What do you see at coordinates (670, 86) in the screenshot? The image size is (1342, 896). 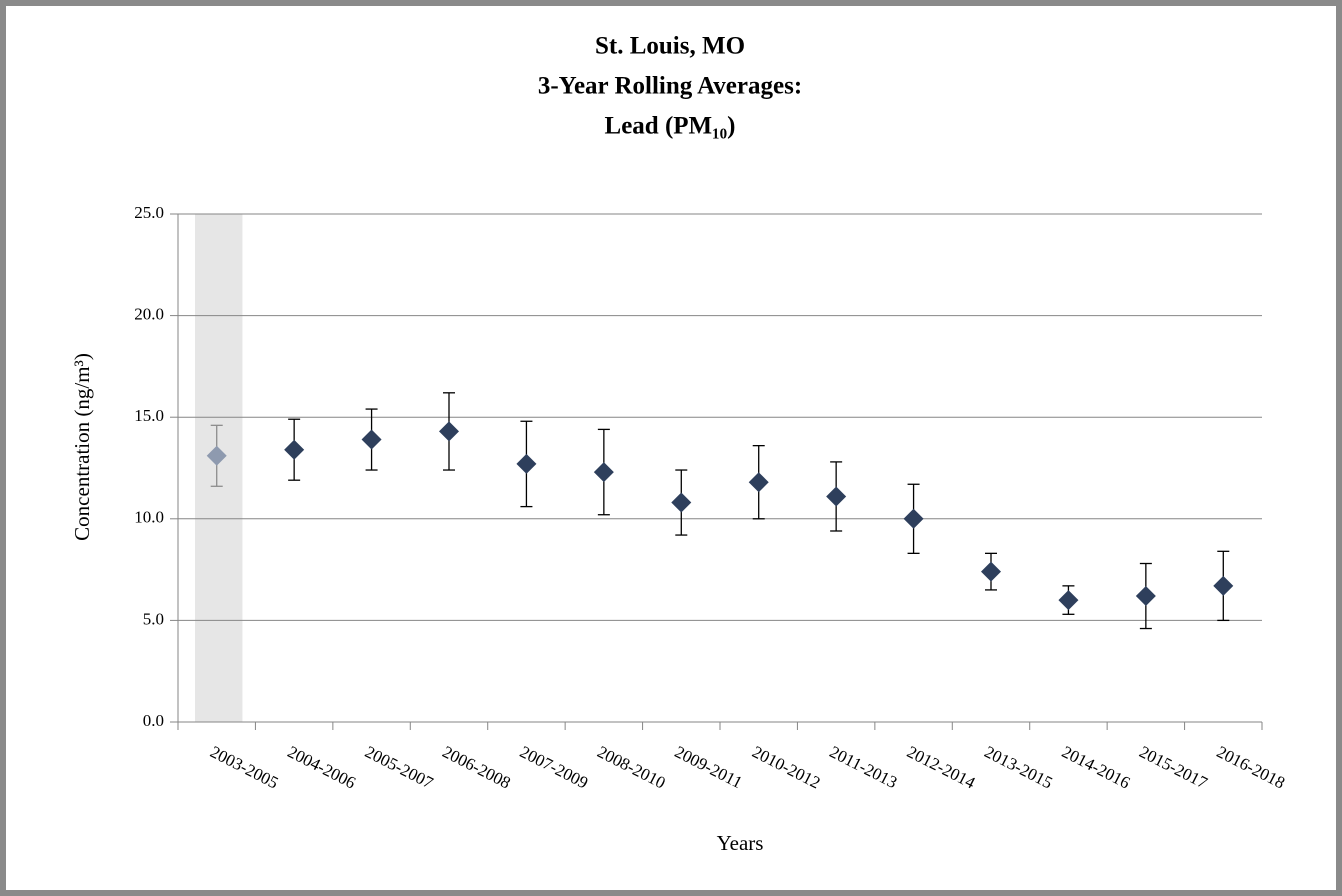 I see `chart-title: 3-Year Rolling Averages:` at bounding box center [670, 86].